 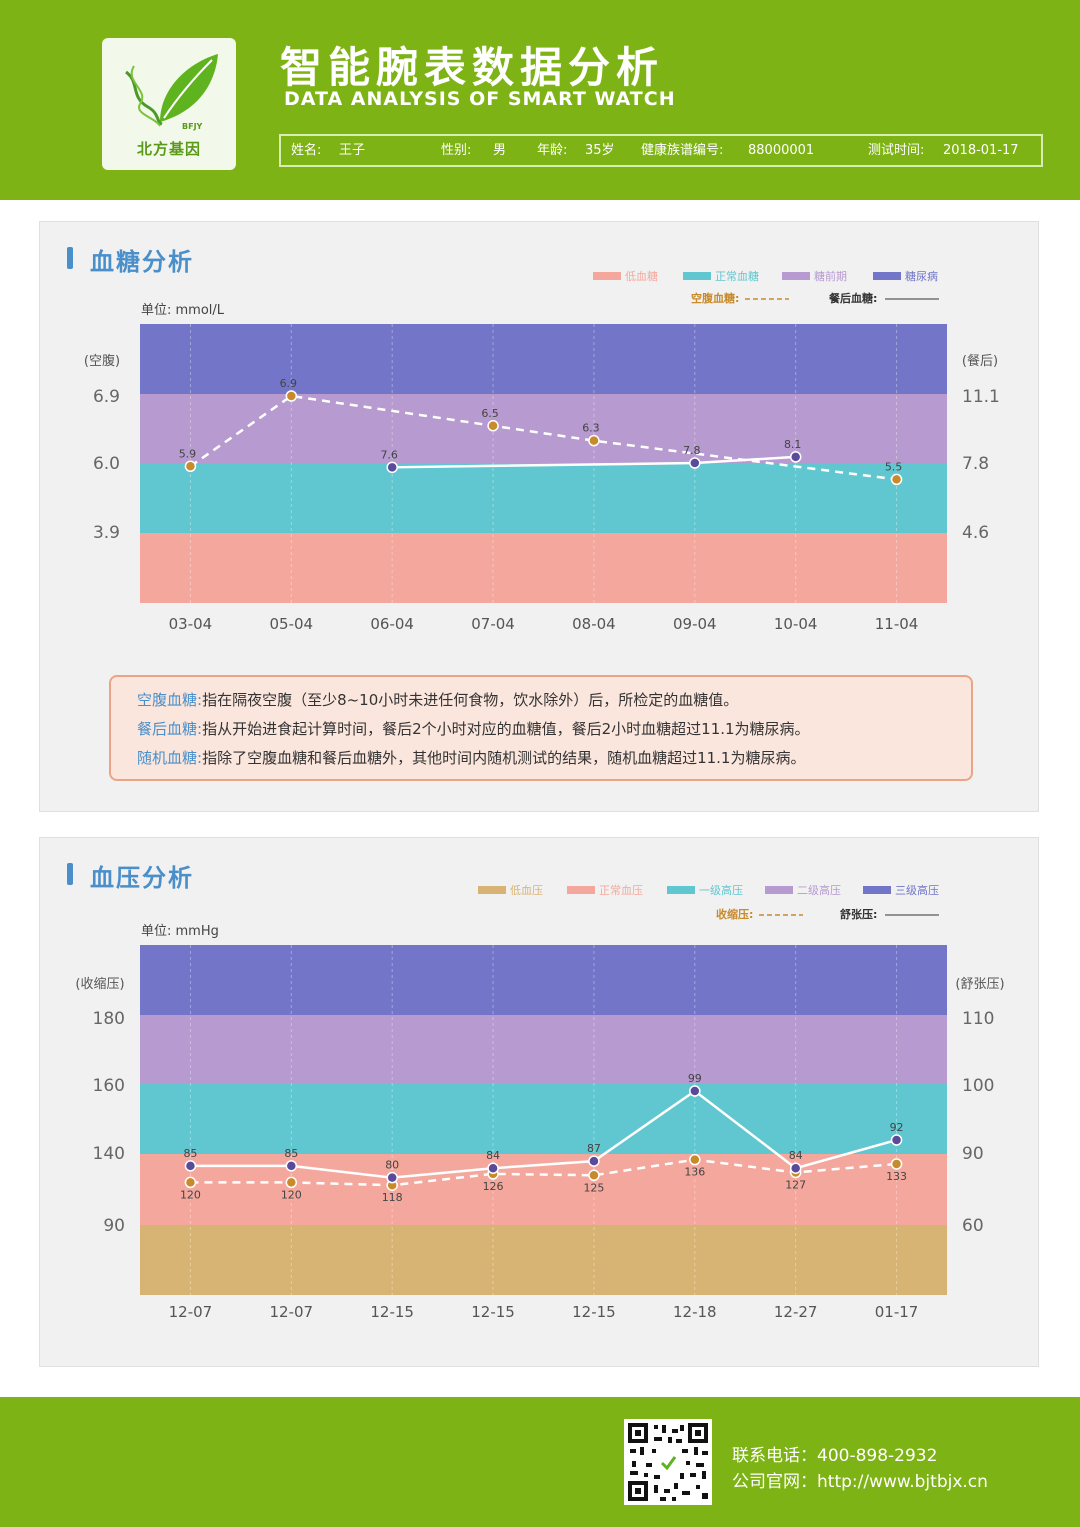 I want to click on age-label: 年龄:, so click(x=552, y=150).